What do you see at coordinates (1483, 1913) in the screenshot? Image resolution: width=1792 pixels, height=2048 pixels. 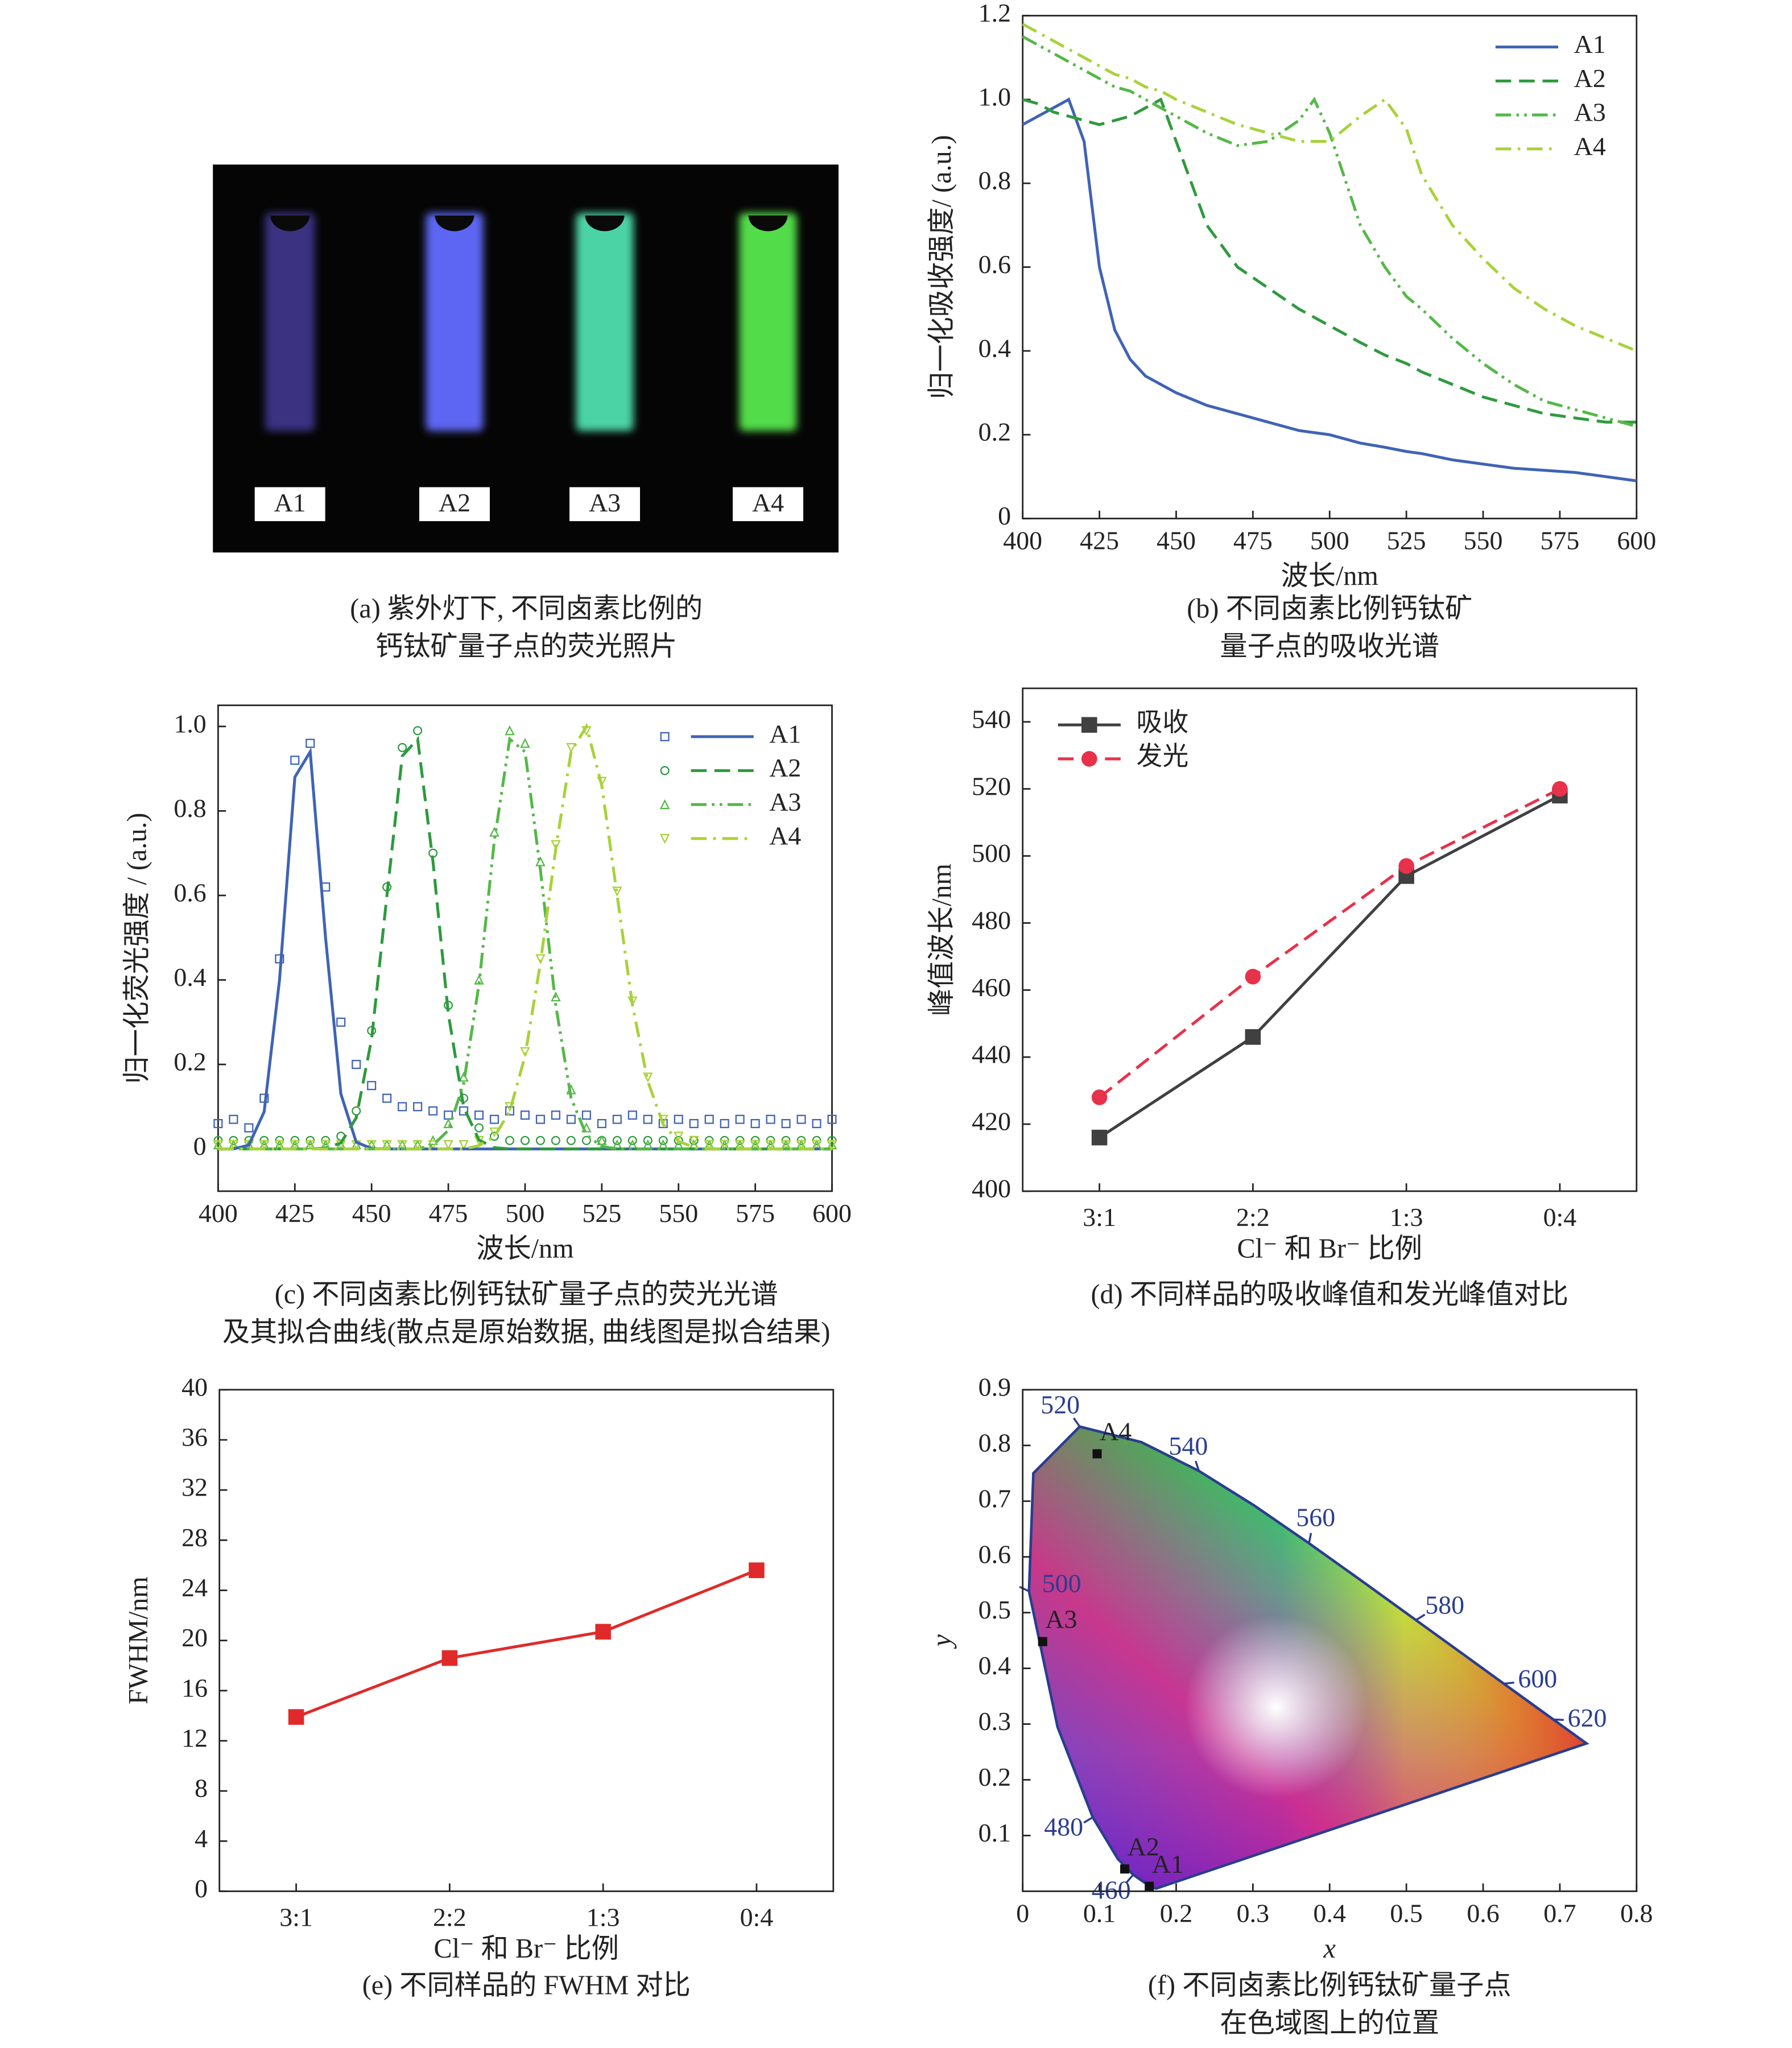 I see `x-tick-label: 0.6` at bounding box center [1483, 1913].